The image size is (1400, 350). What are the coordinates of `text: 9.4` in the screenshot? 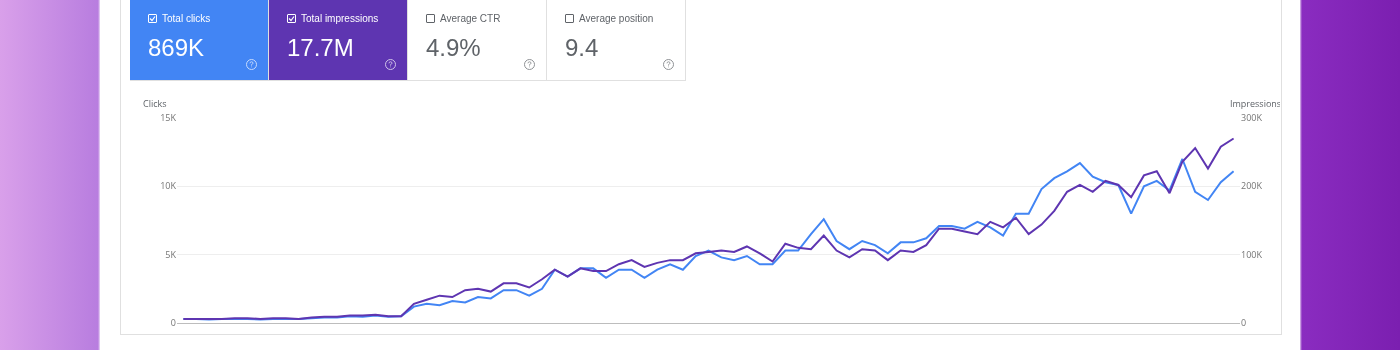 It's located at (582, 48).